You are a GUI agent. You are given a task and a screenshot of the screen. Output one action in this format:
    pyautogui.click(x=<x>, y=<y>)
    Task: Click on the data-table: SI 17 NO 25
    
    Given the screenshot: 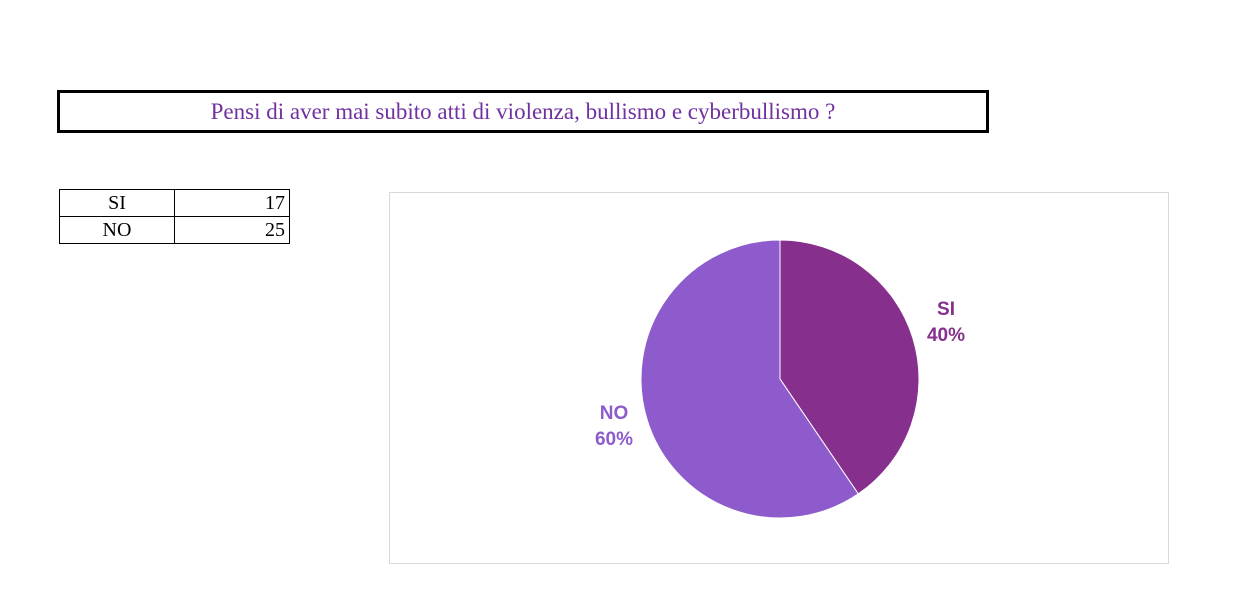 What is the action you would take?
    pyautogui.click(x=174, y=216)
    